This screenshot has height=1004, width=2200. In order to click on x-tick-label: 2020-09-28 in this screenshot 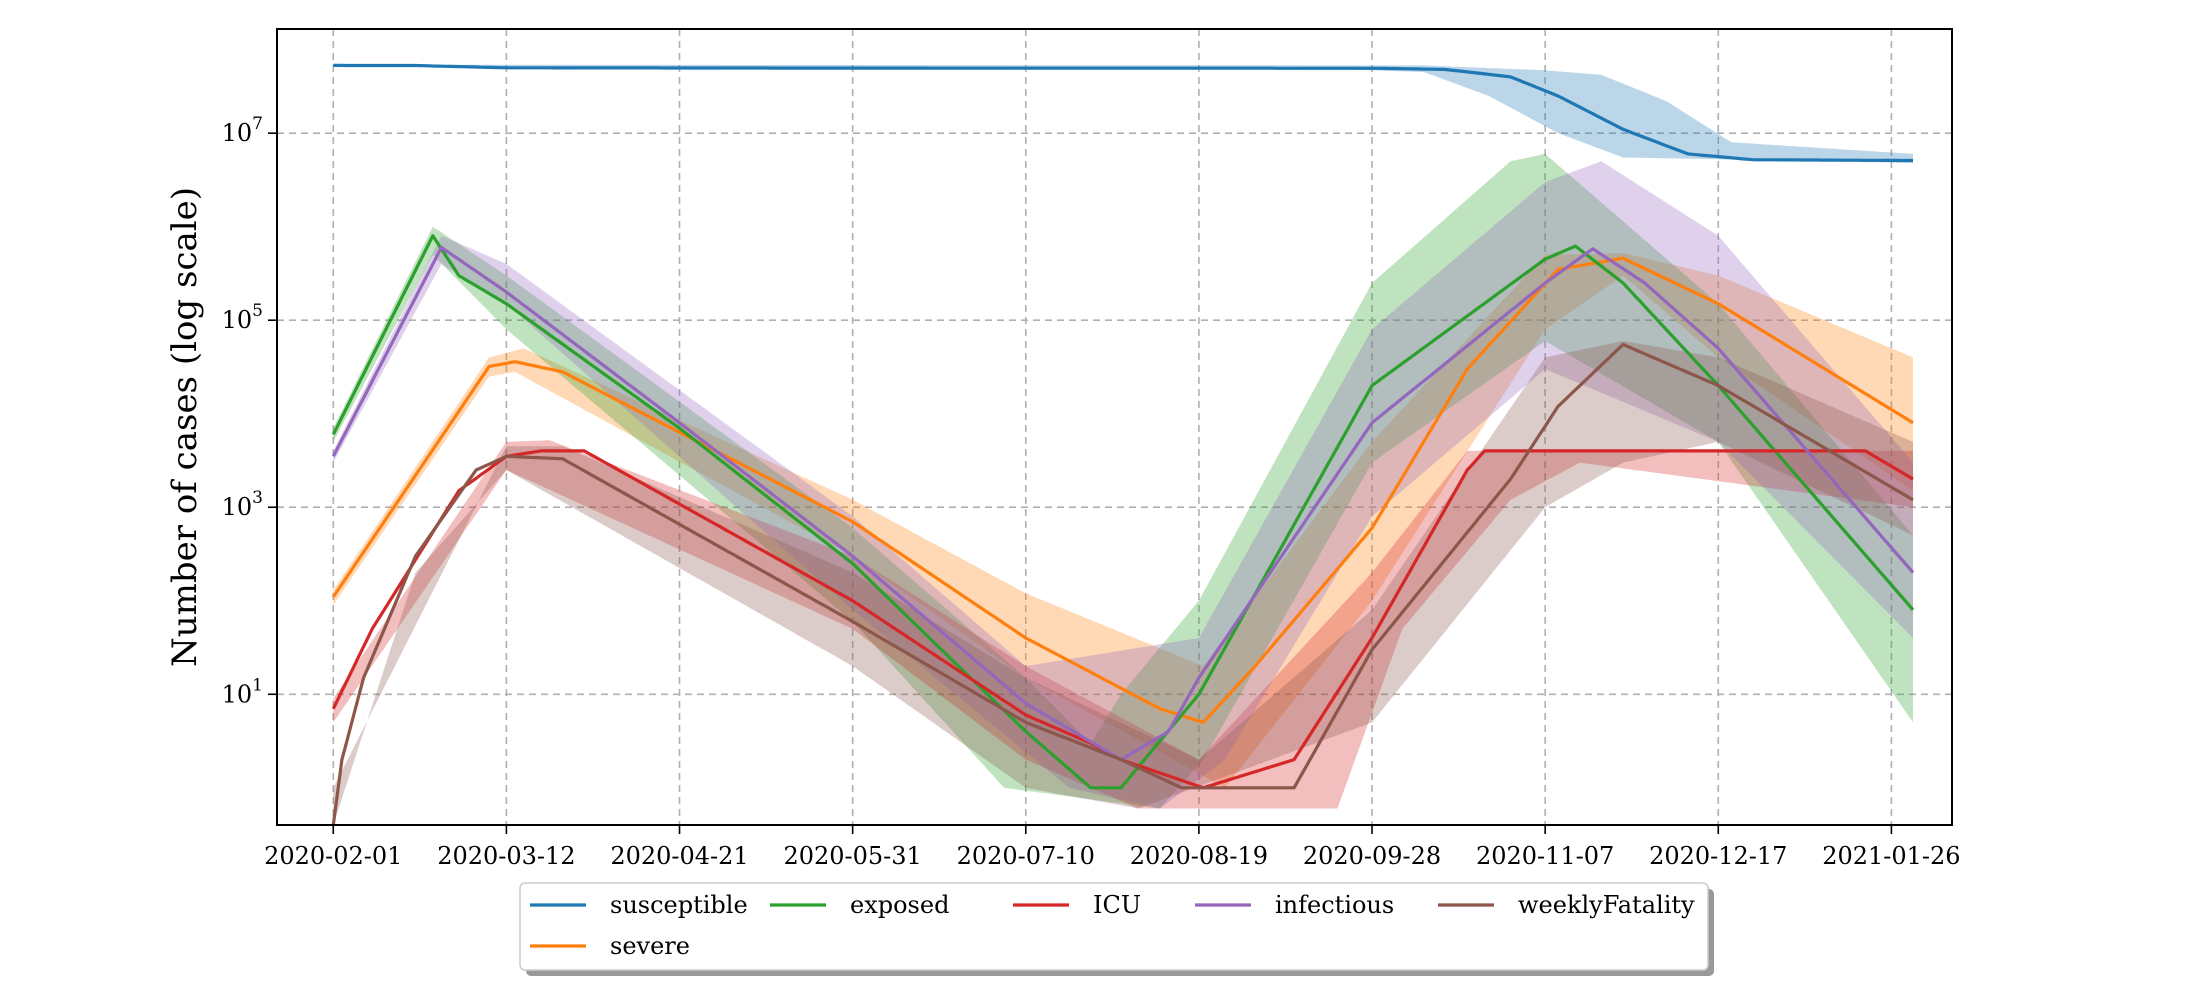, I will do `click(1372, 856)`.